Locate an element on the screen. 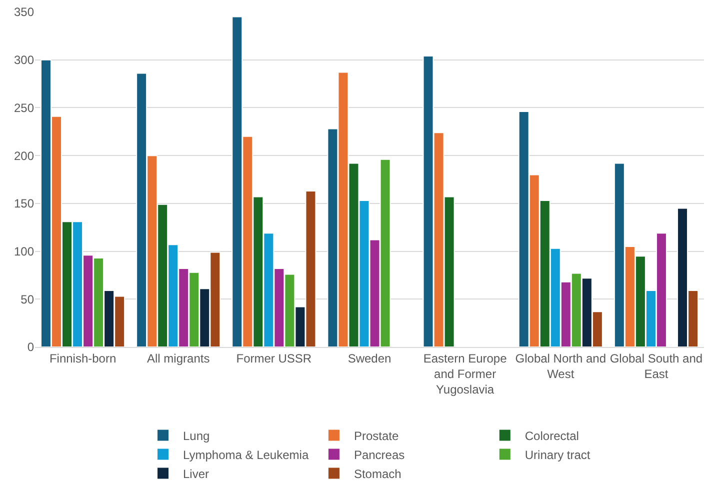  legend-label: Urinary tract is located at coordinates (557, 455).